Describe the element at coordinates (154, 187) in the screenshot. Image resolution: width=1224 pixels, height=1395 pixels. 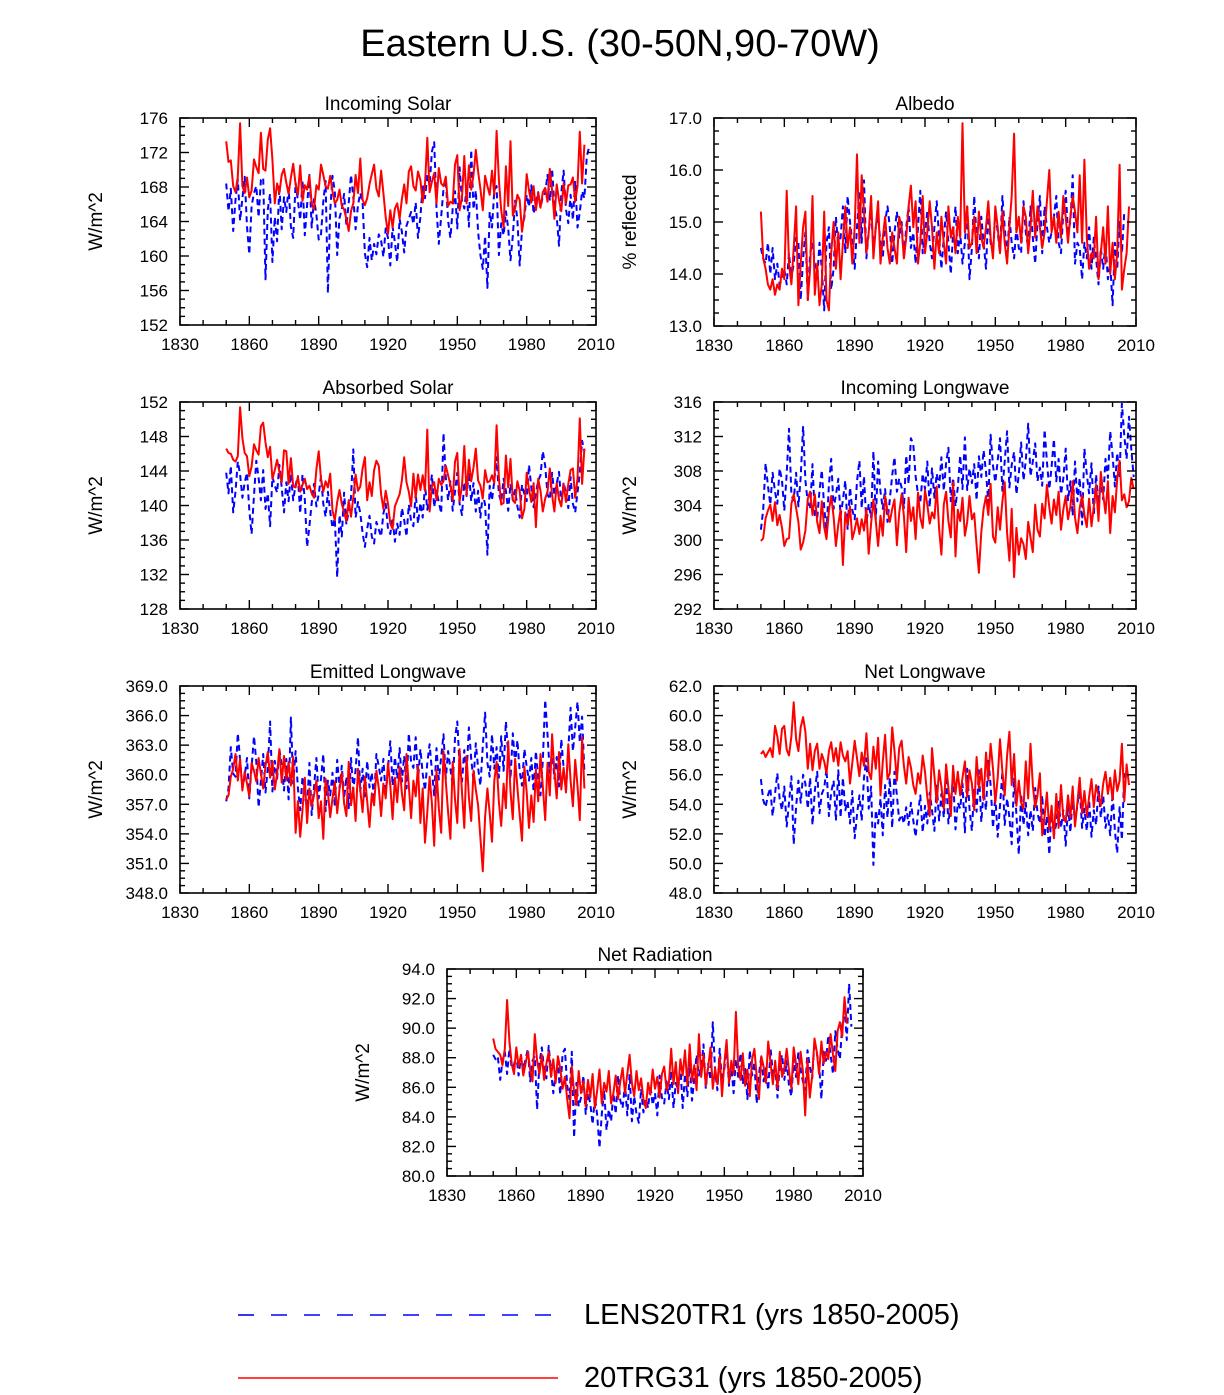
I see `y-tick-label: 168` at that location.